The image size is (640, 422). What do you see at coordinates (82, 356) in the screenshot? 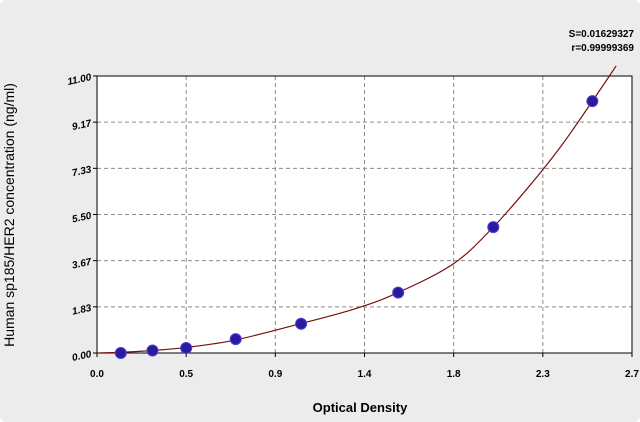
I see `y-tick-label: 0.00` at bounding box center [82, 356].